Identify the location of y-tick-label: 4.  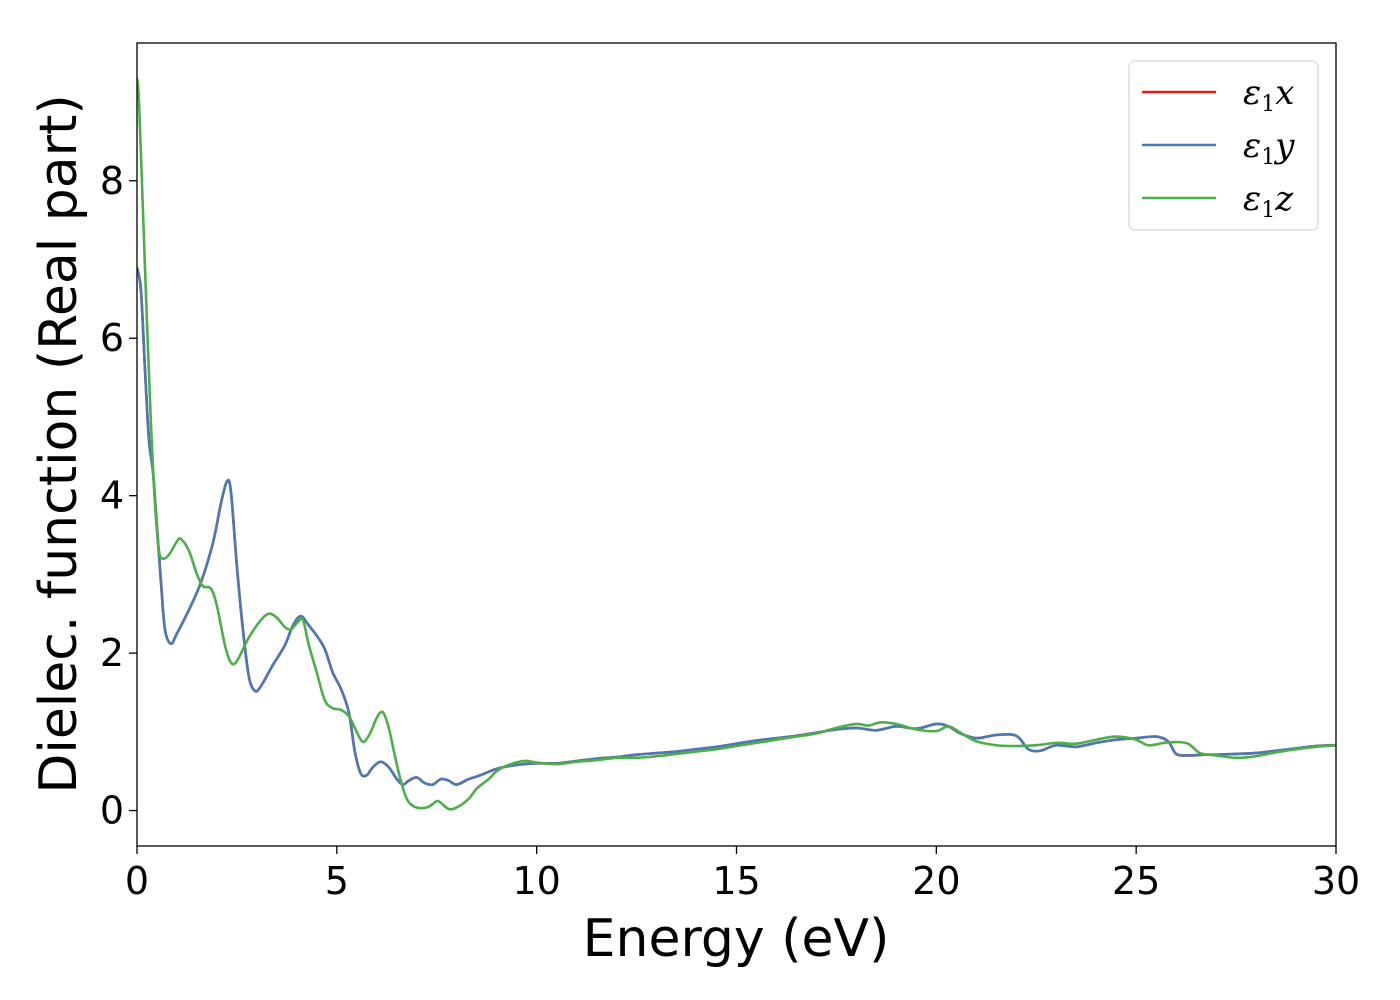
(112, 496).